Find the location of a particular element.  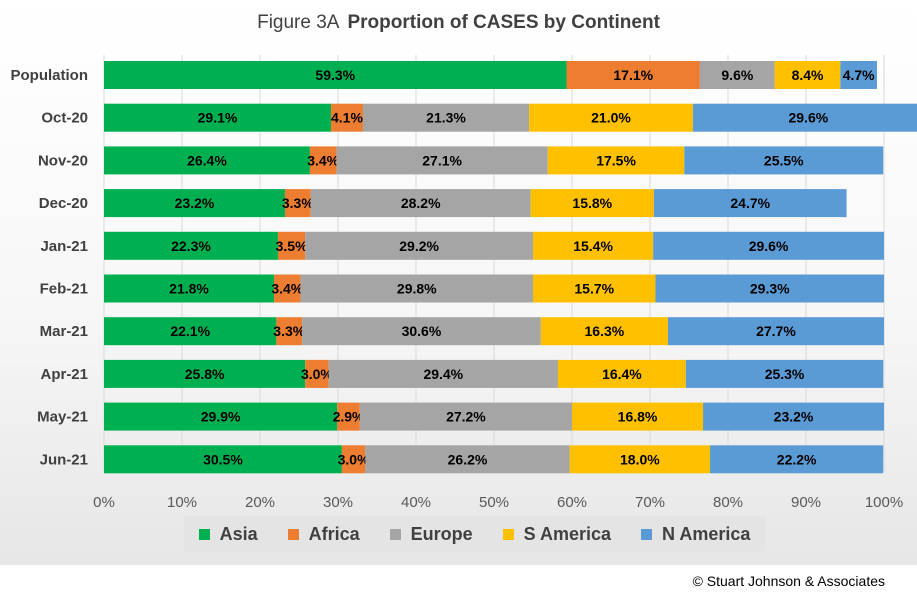

chart-title-prefix: Figure 3A is located at coordinates (298, 22).